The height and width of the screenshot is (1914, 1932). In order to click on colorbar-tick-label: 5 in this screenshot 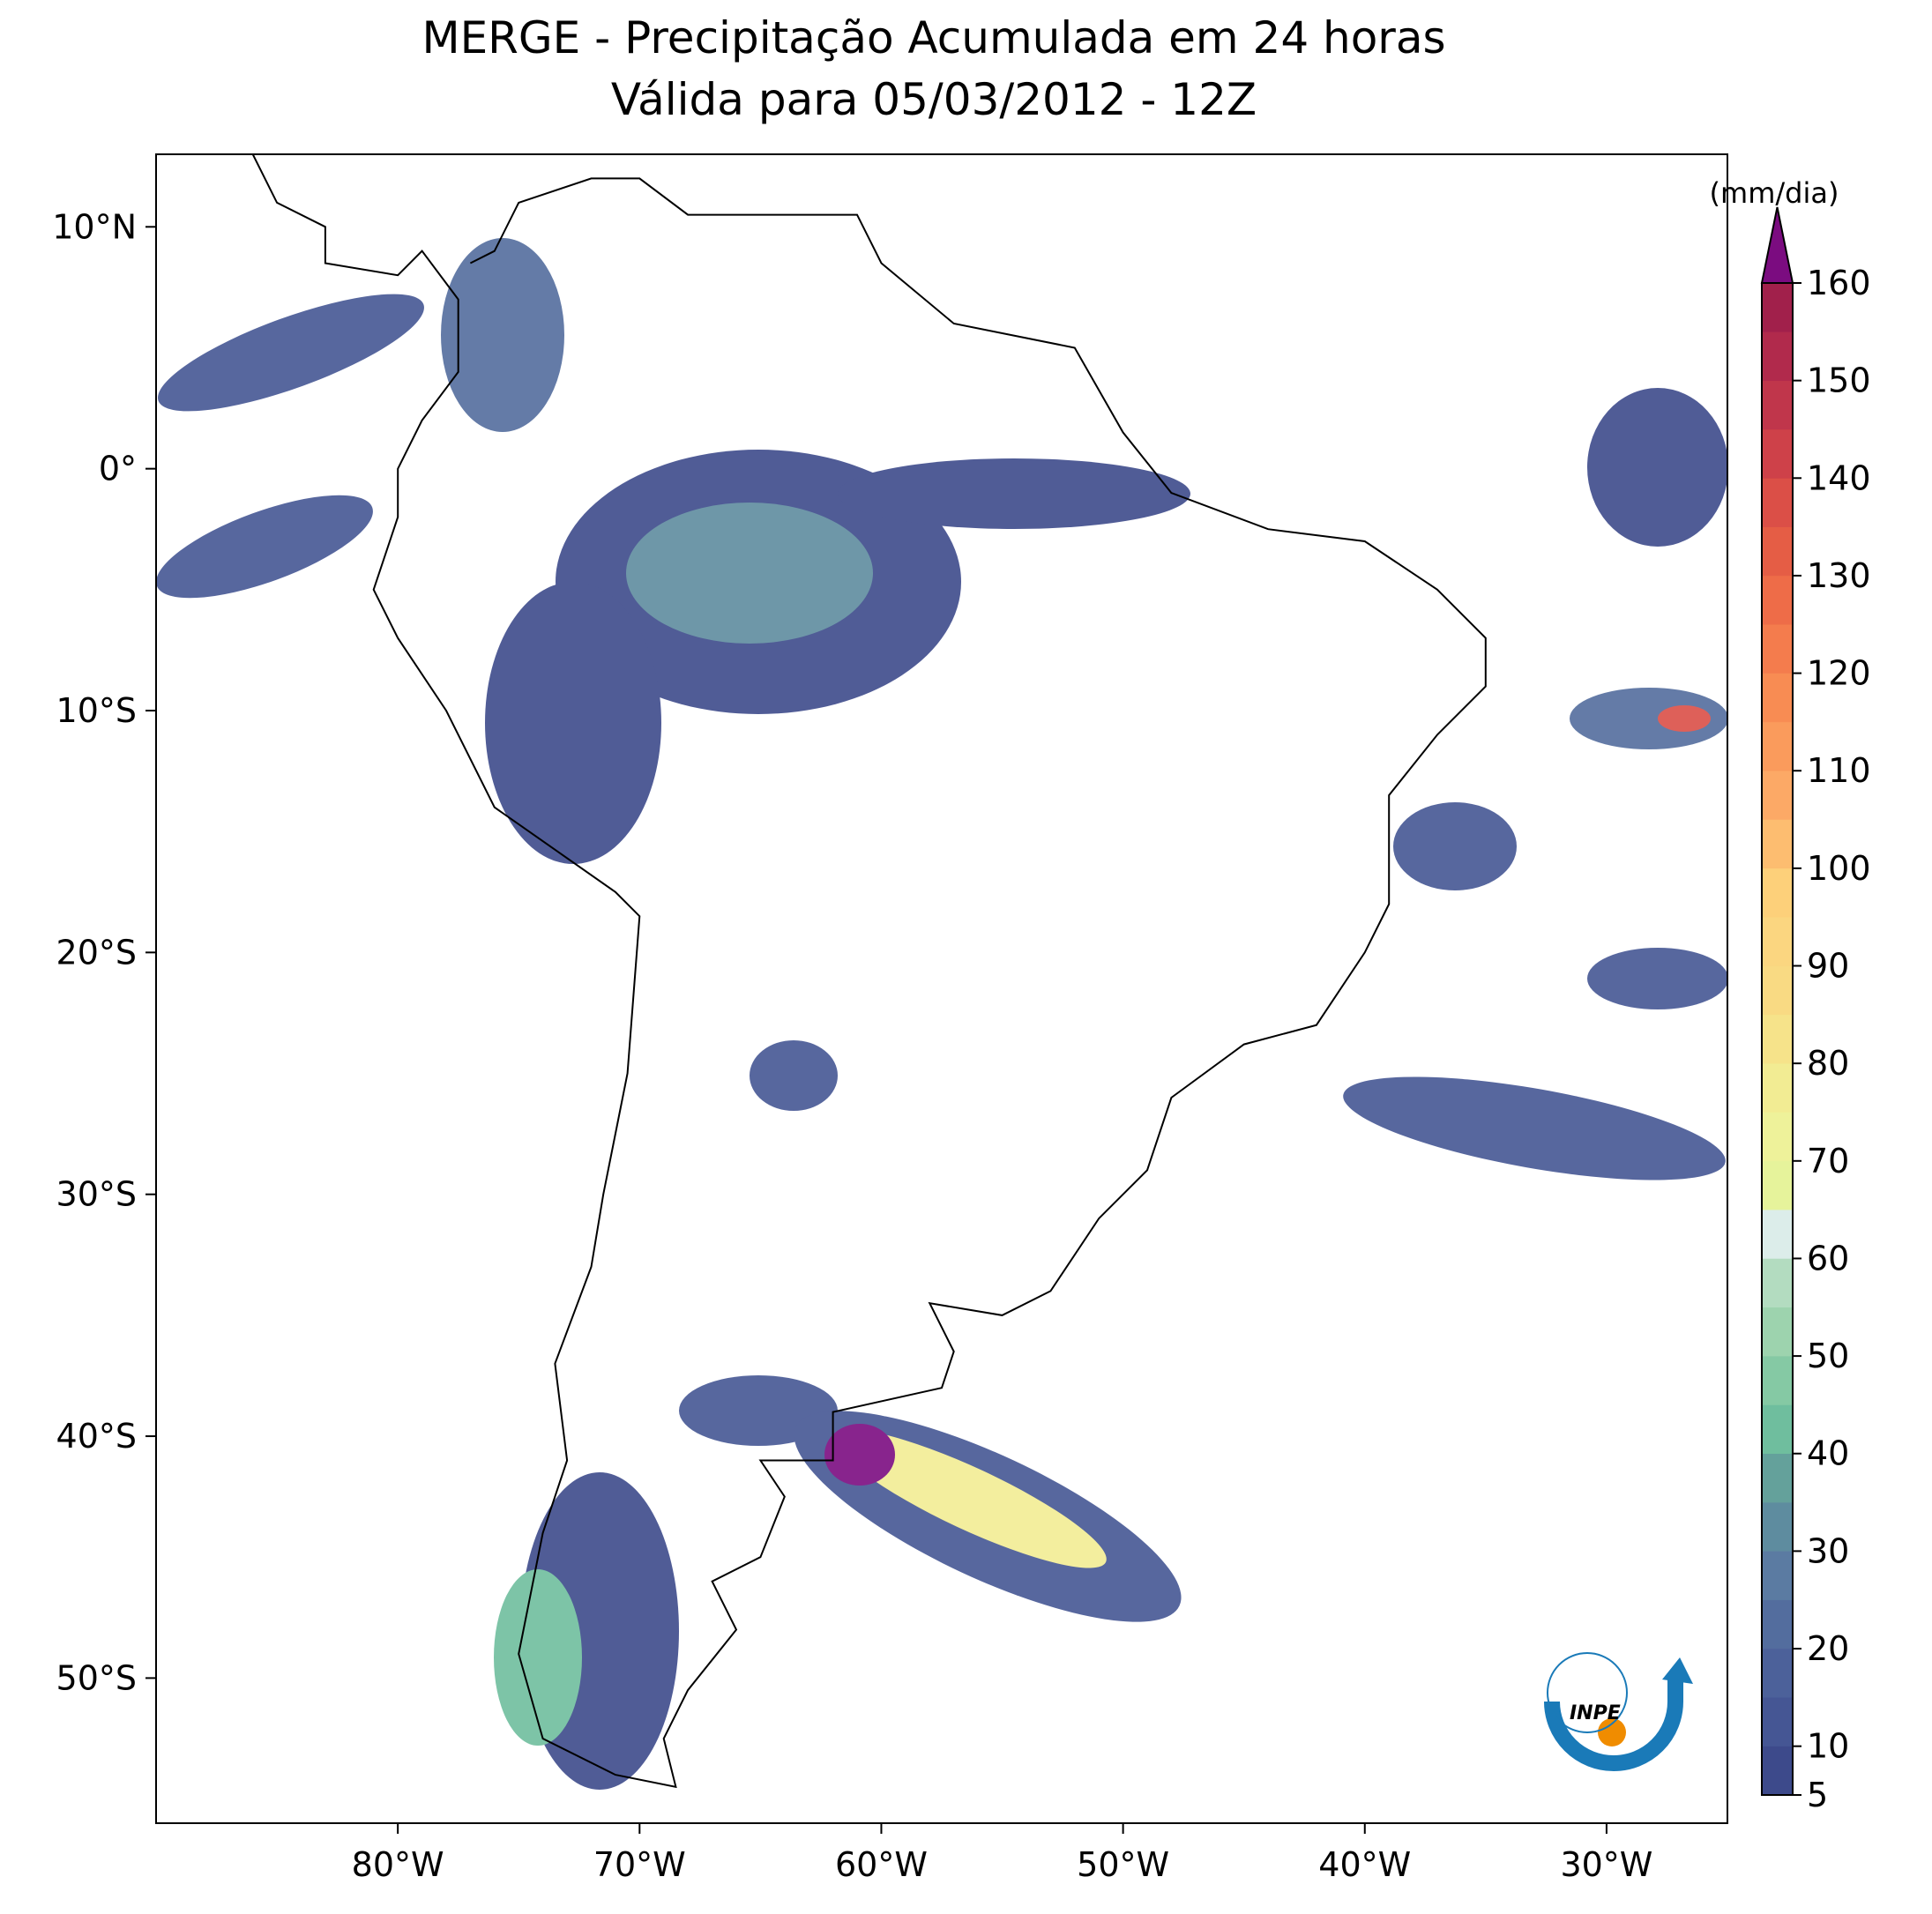, I will do `click(1817, 1795)`.